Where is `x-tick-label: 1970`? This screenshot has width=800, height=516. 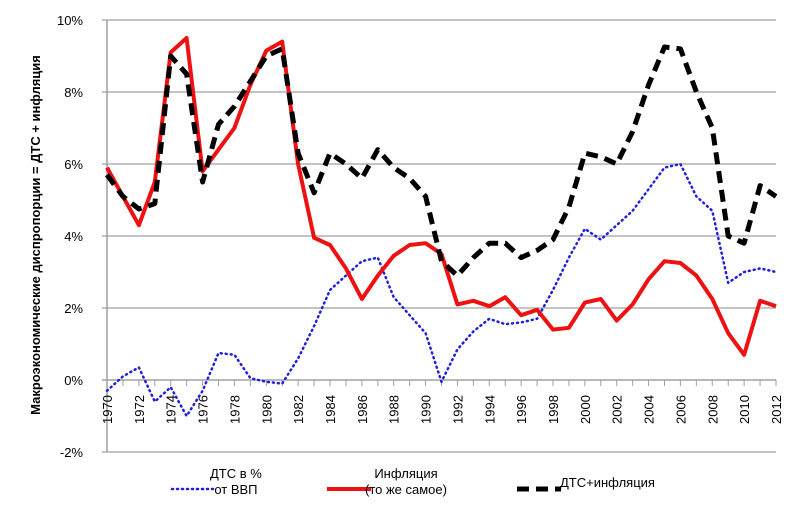
x-tick-label: 1970 is located at coordinates (107, 409).